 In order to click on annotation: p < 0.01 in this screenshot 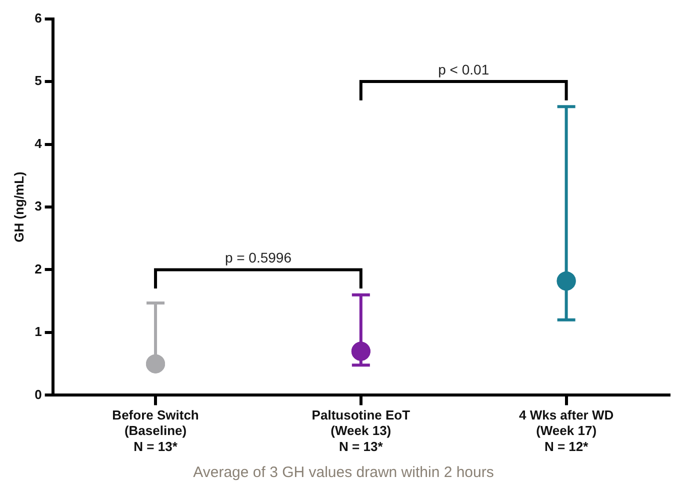, I will do `click(464, 69)`.